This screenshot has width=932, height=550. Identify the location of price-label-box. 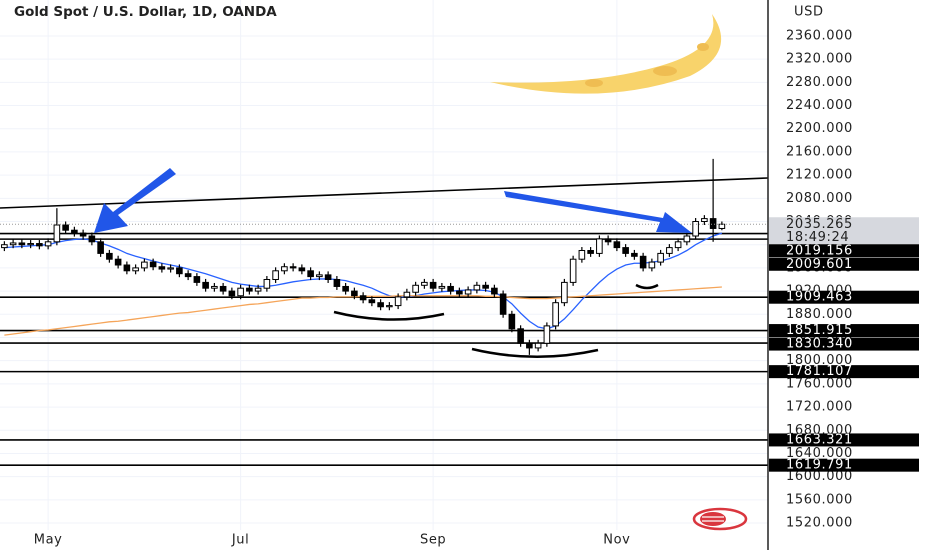
(844, 231).